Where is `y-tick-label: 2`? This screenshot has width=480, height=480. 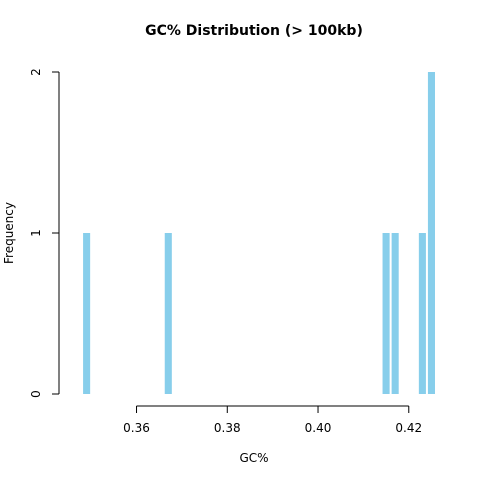 y-tick-label: 2 is located at coordinates (36, 72).